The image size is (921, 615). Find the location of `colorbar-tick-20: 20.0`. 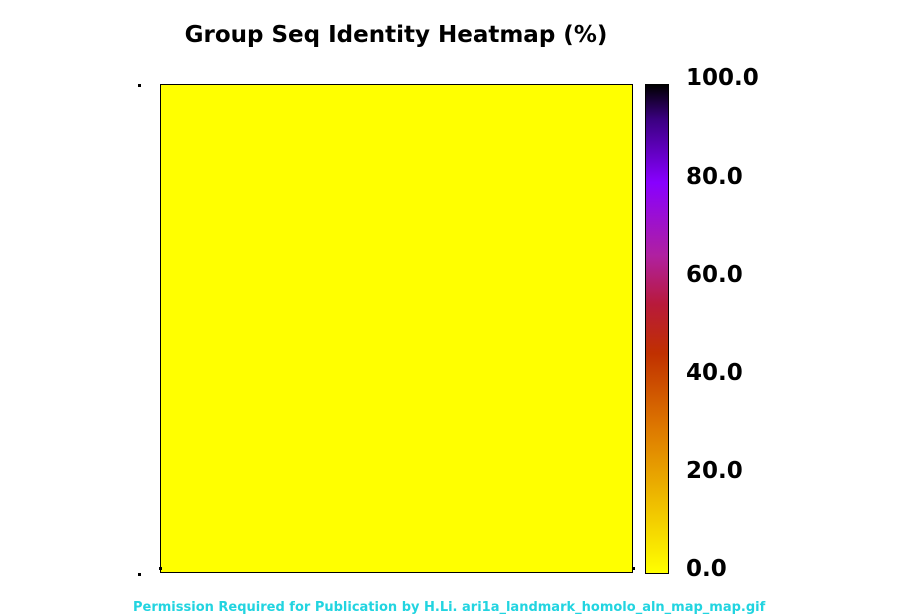

colorbar-tick-20: 20.0 is located at coordinates (714, 471).